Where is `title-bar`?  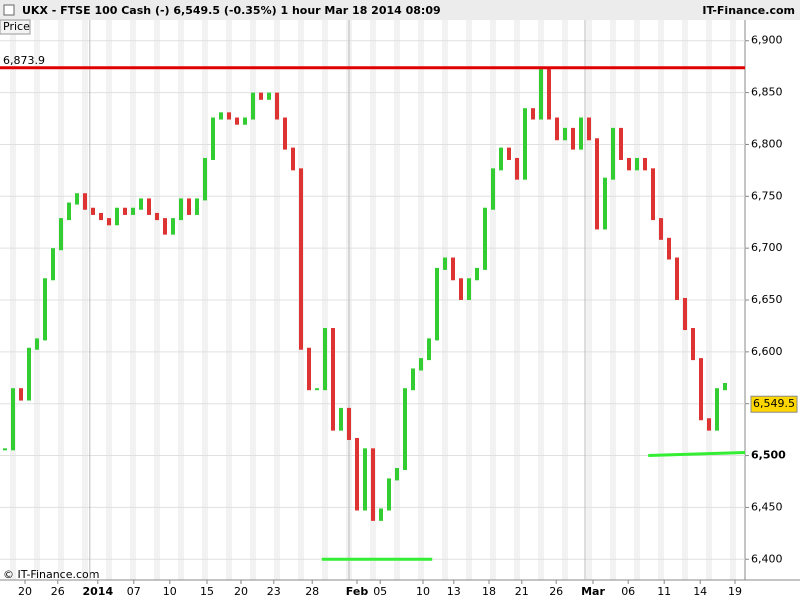
title-bar is located at coordinates (400, 10).